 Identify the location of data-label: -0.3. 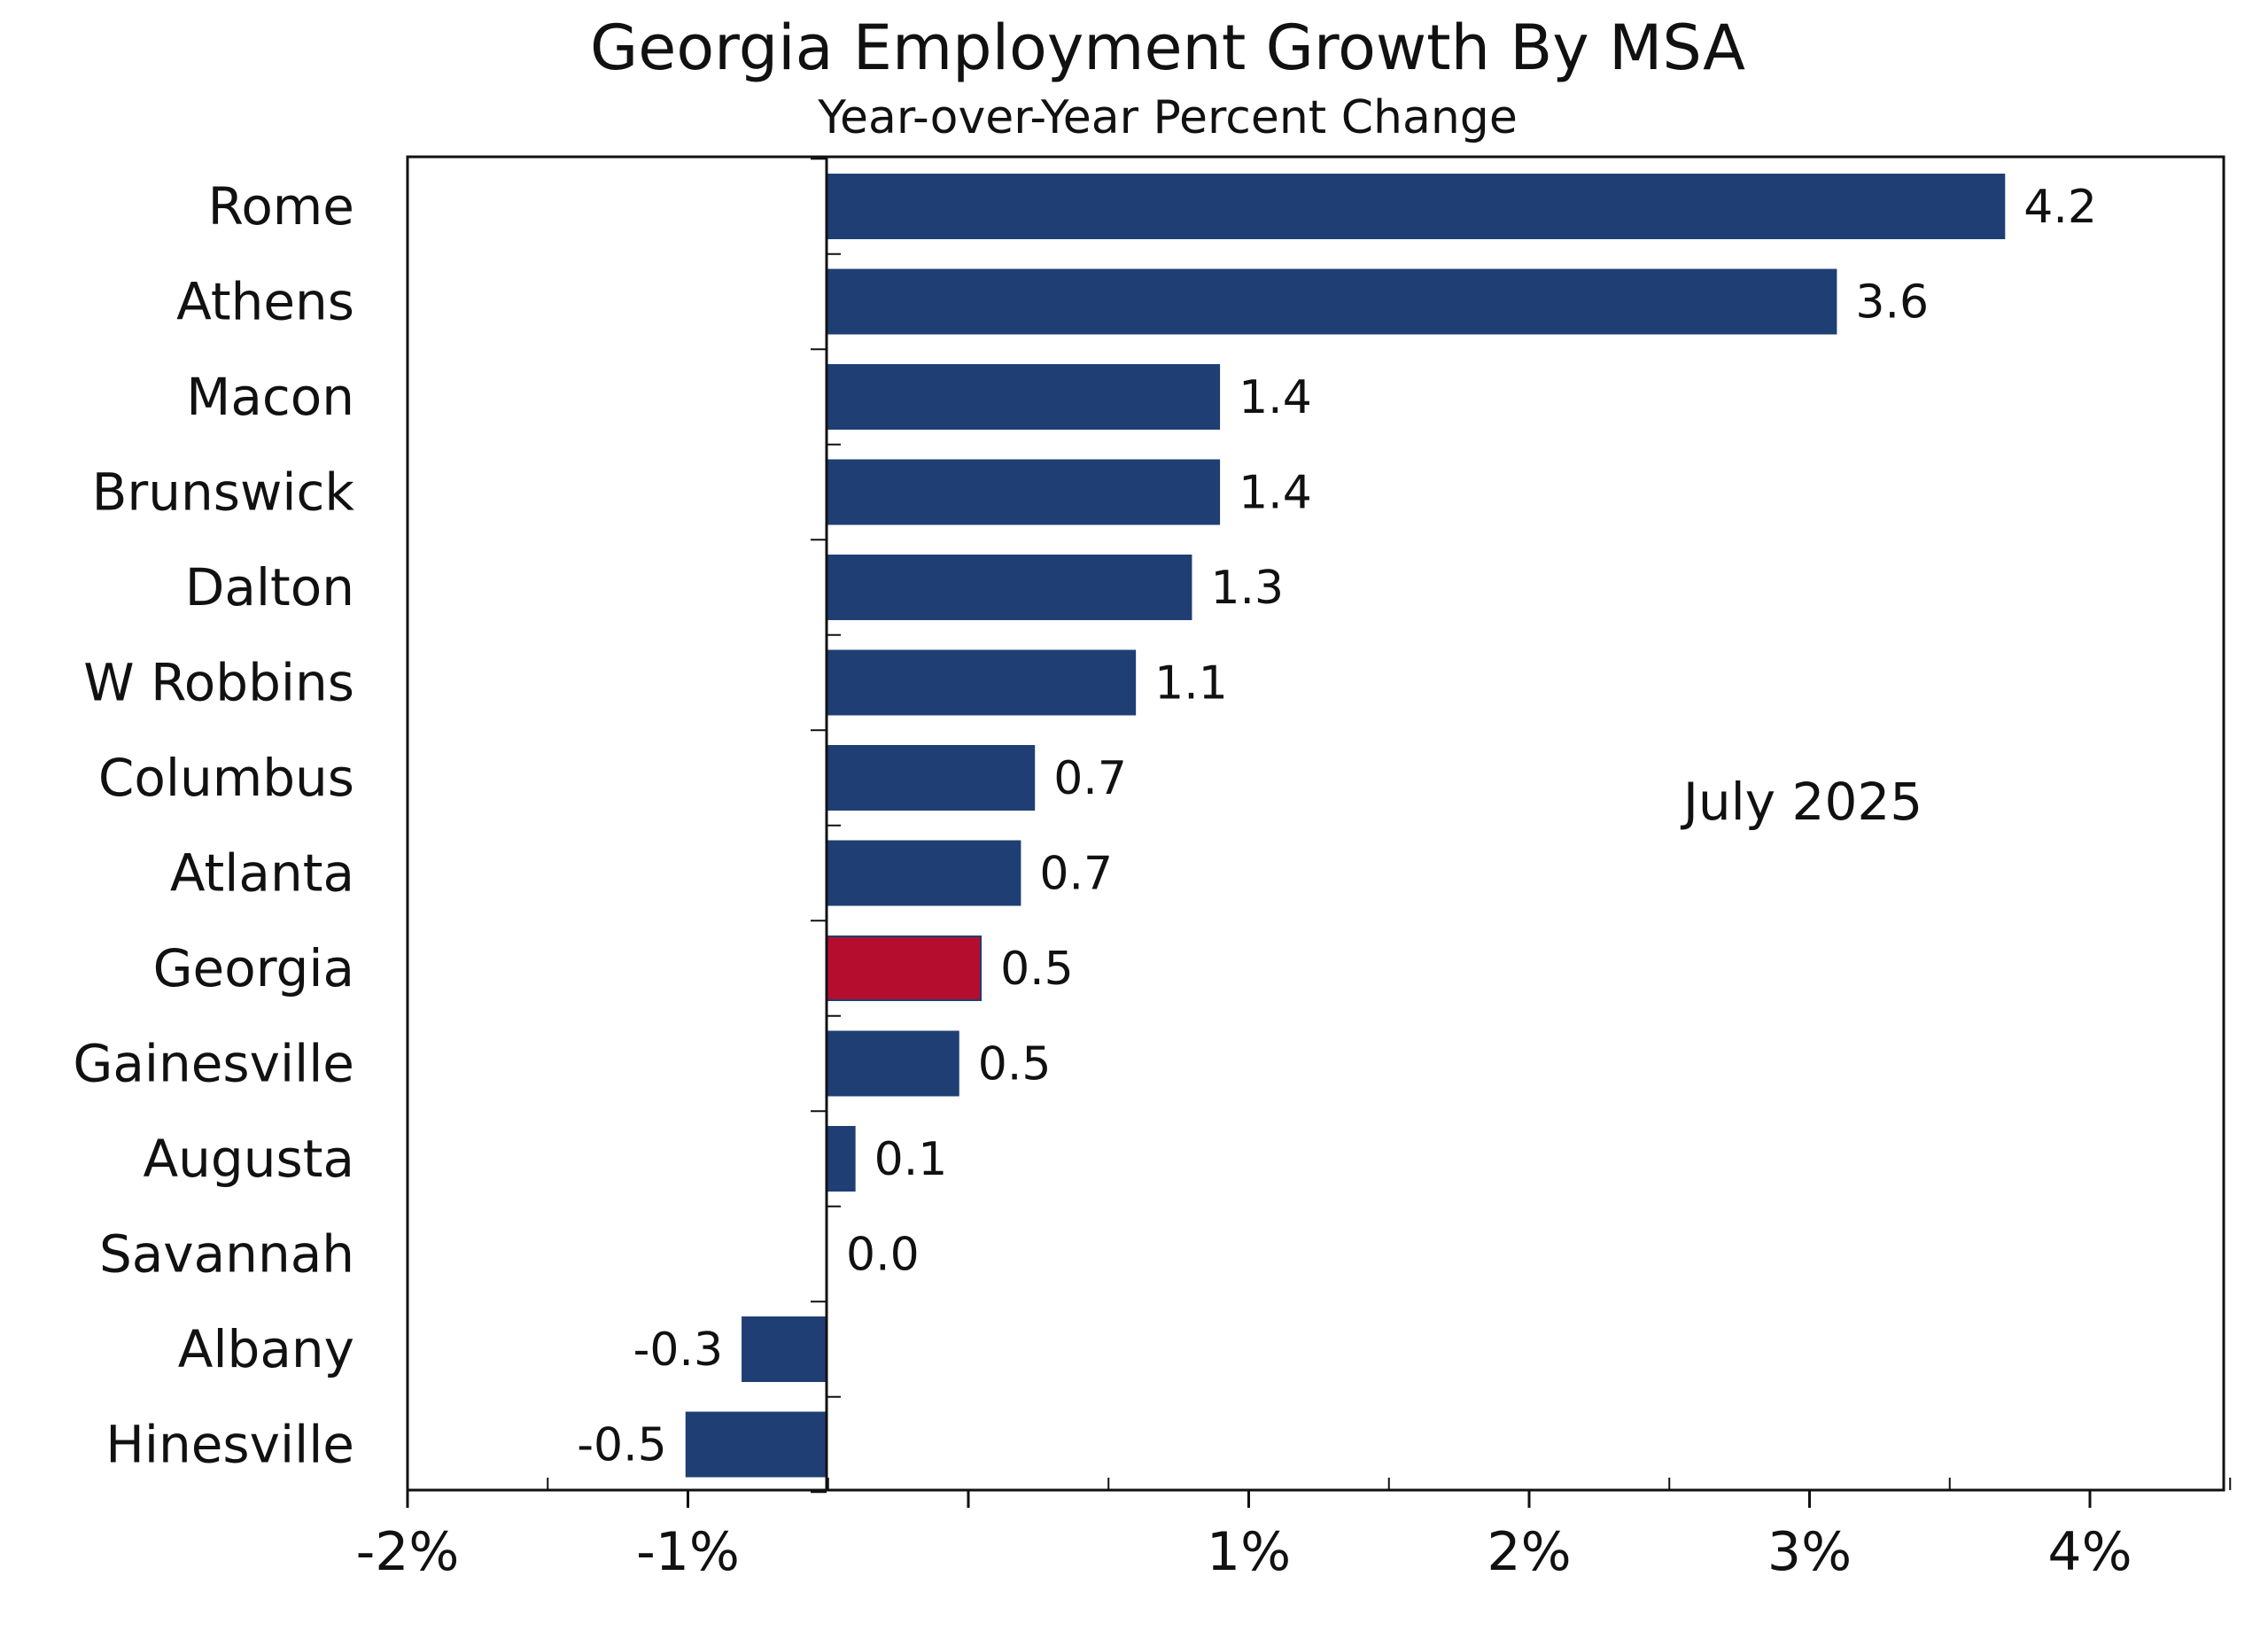
(678, 1350).